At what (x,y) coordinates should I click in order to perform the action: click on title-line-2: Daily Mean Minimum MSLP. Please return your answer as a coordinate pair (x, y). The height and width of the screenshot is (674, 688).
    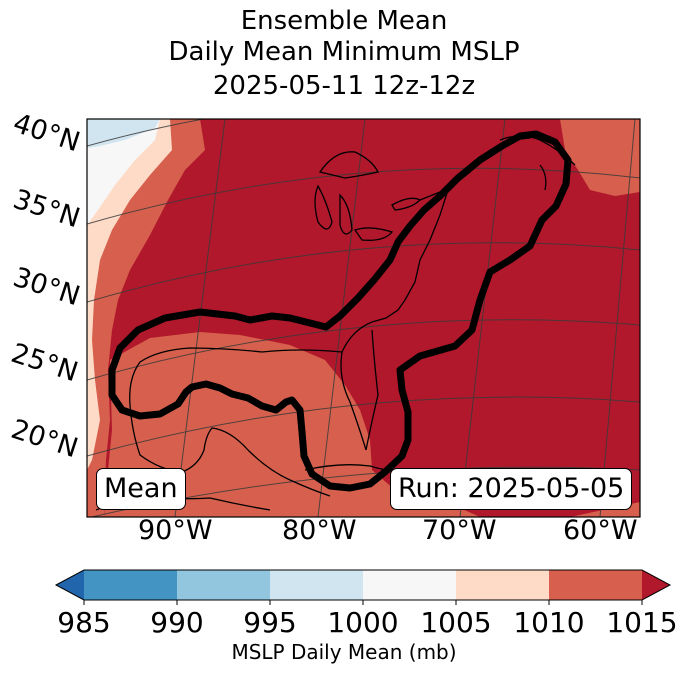
    Looking at the image, I should click on (344, 52).